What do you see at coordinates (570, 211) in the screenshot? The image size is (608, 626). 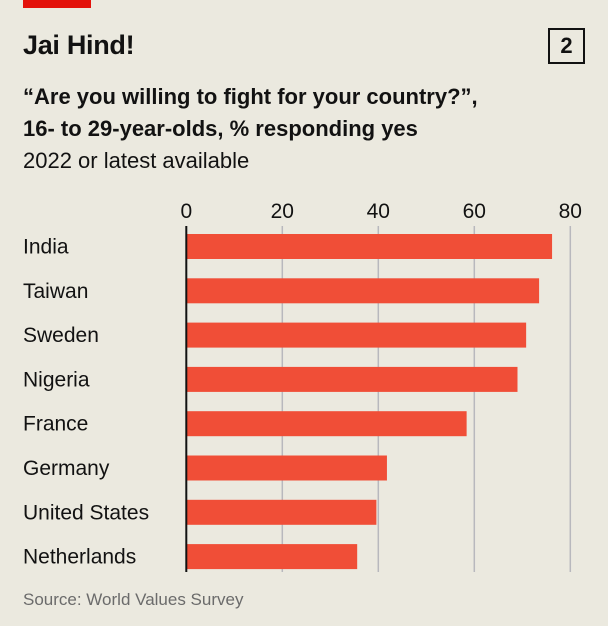 I see `tick-label: 80` at bounding box center [570, 211].